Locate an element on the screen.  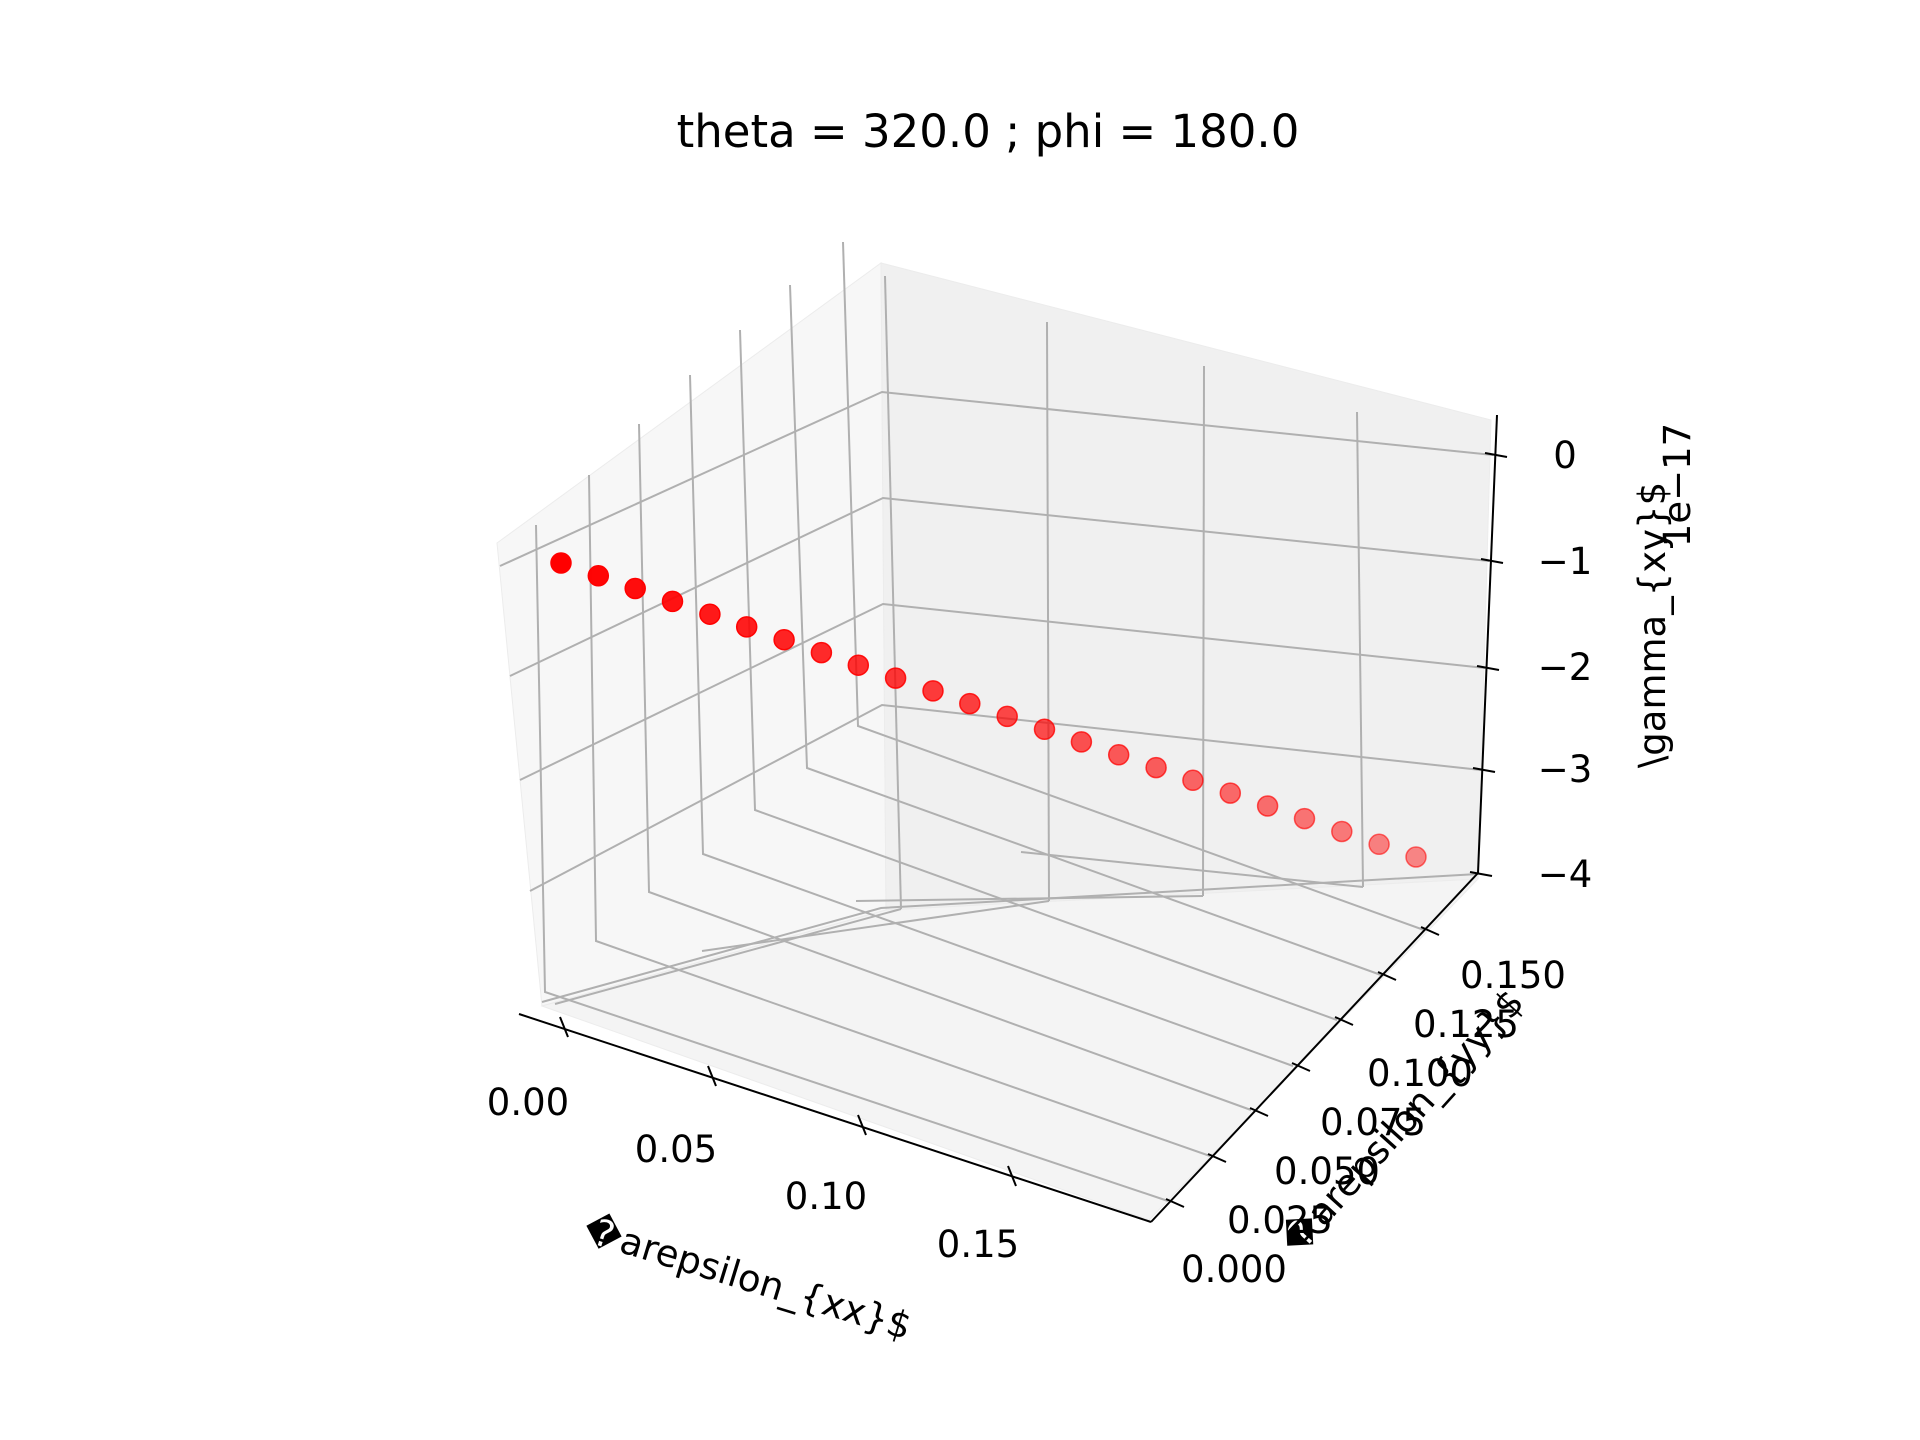
y-tick-label: 0.075 is located at coordinates (1373, 1122).